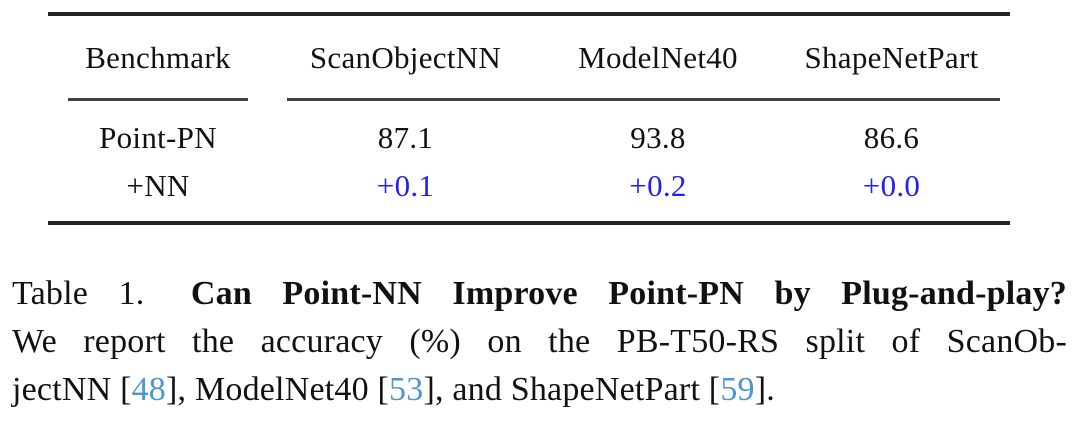 The image size is (1080, 429). I want to click on caption-text: ], ModelNet40 [, so click(278, 389).